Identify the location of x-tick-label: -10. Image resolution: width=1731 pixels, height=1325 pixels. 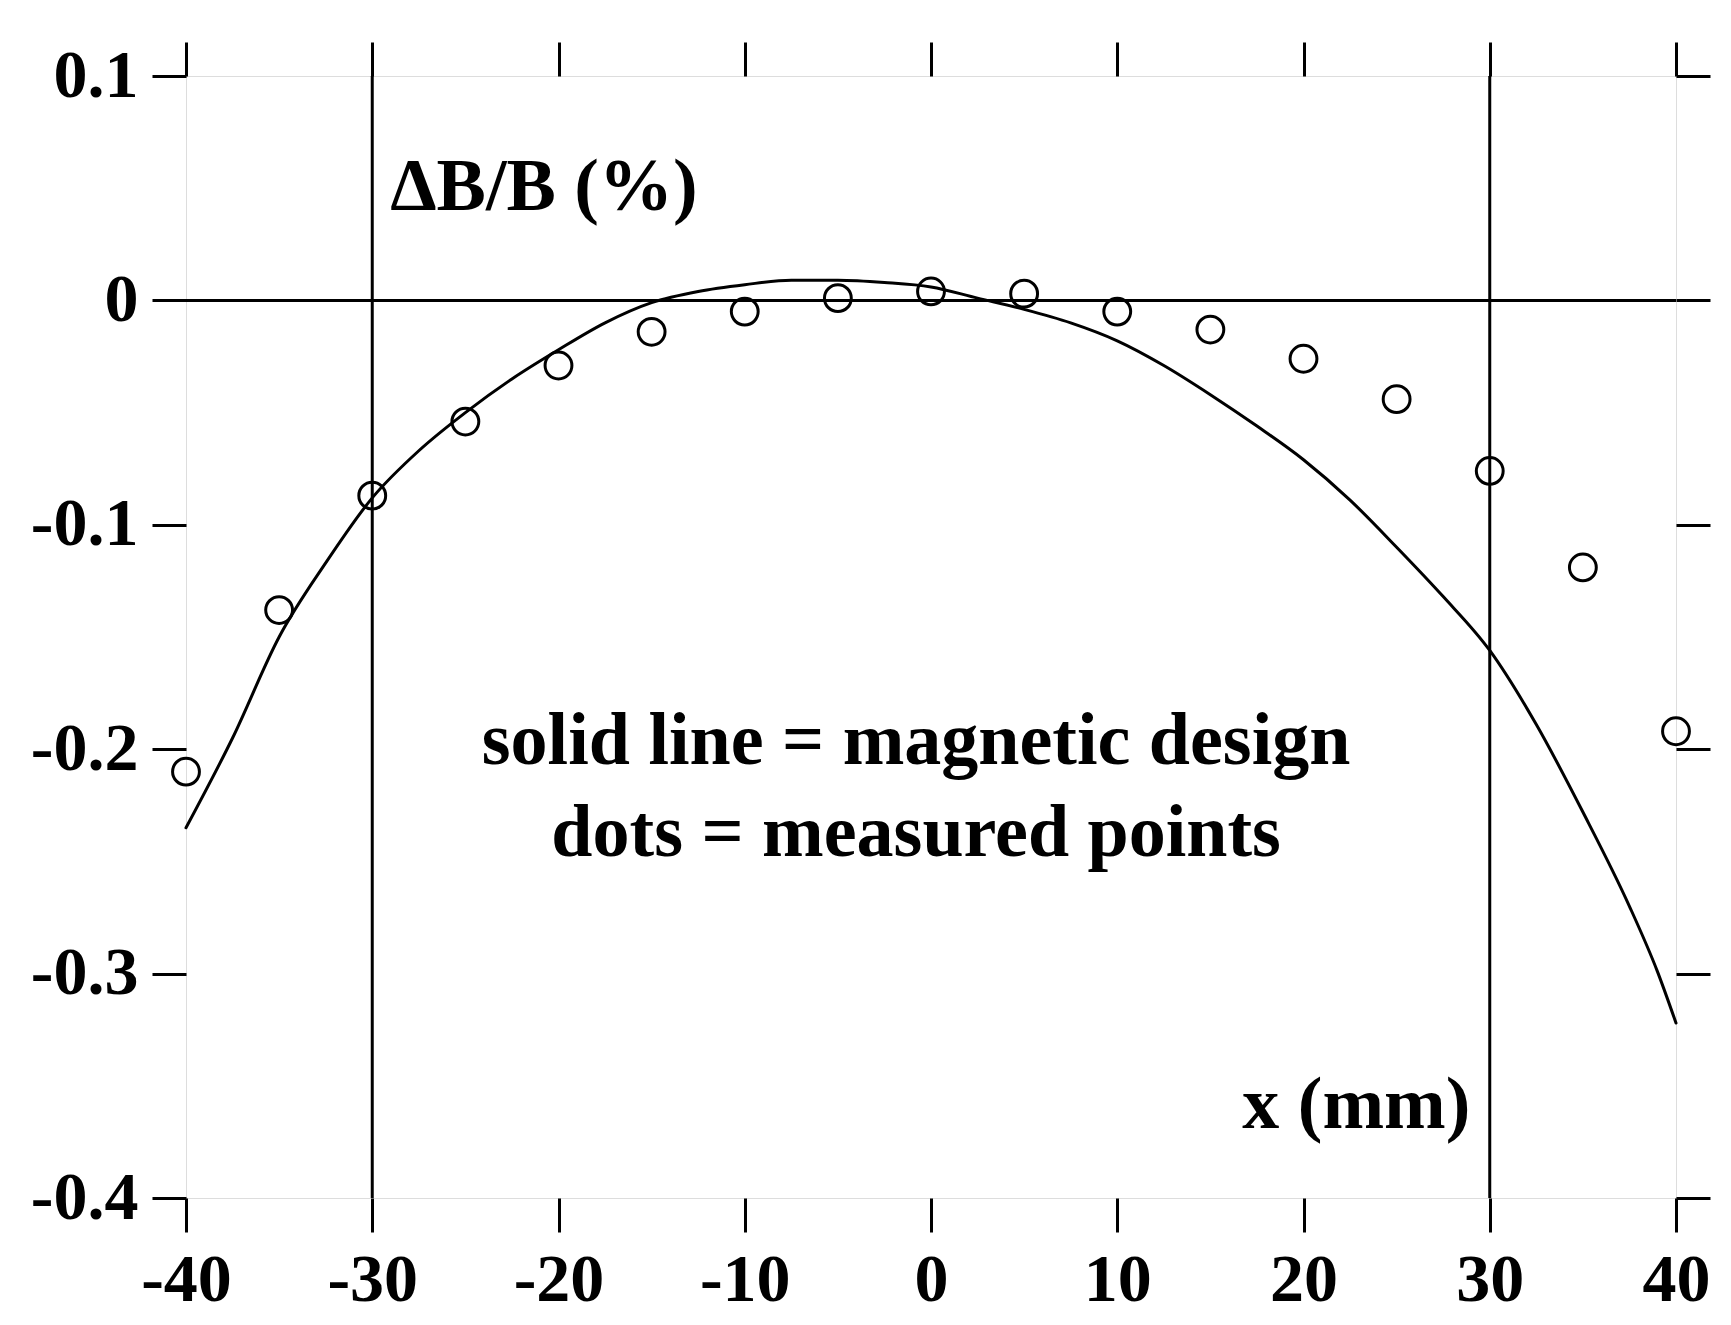
(745, 1277).